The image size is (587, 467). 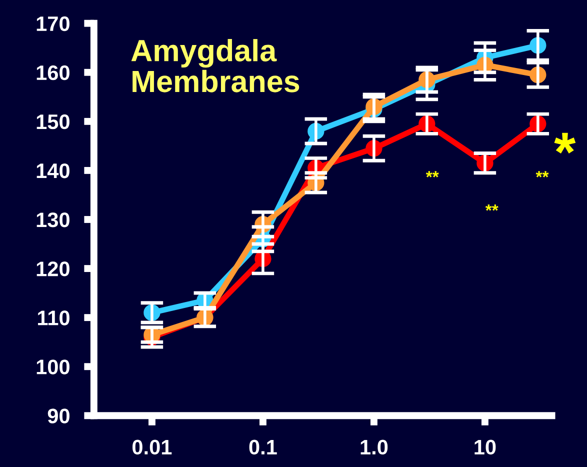 What do you see at coordinates (53, 122) in the screenshot?
I see `y-tick-label: 150` at bounding box center [53, 122].